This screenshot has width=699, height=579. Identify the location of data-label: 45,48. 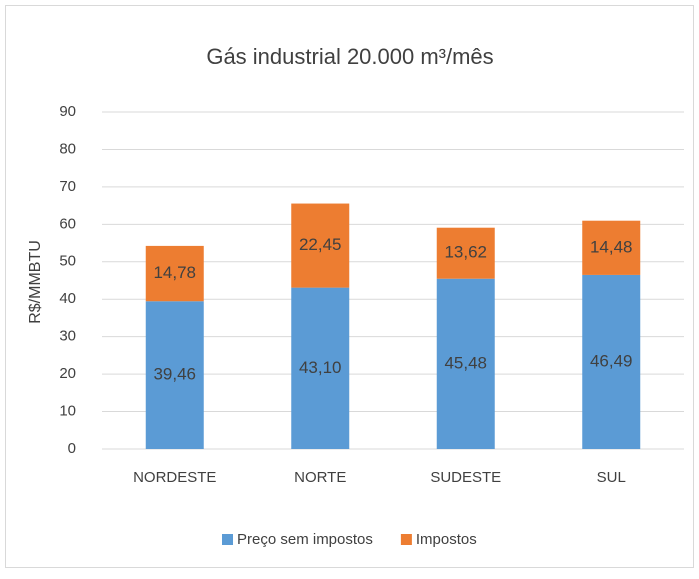
(465, 362).